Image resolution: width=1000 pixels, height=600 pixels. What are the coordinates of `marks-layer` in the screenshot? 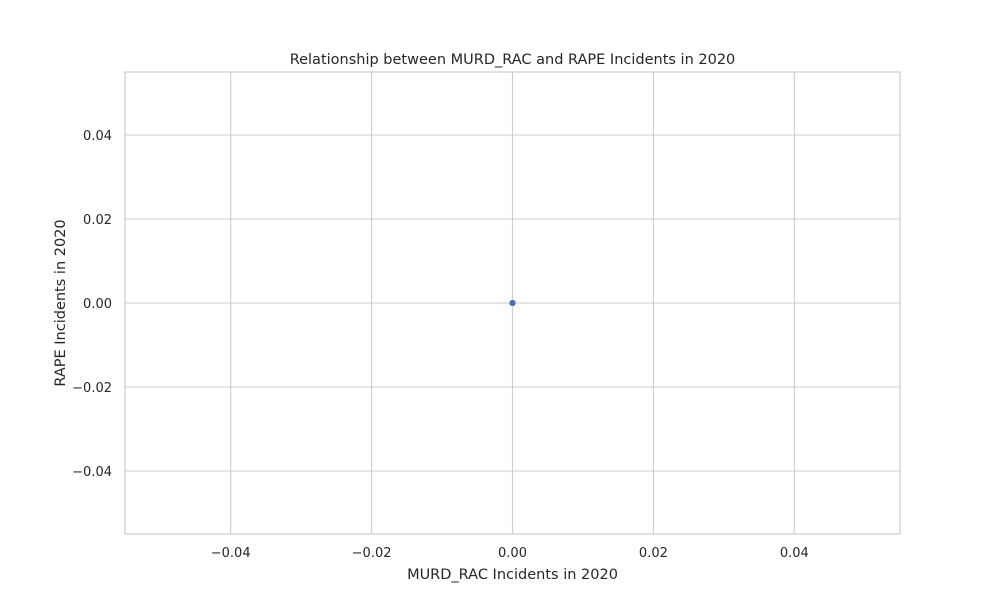 It's located at (512, 303).